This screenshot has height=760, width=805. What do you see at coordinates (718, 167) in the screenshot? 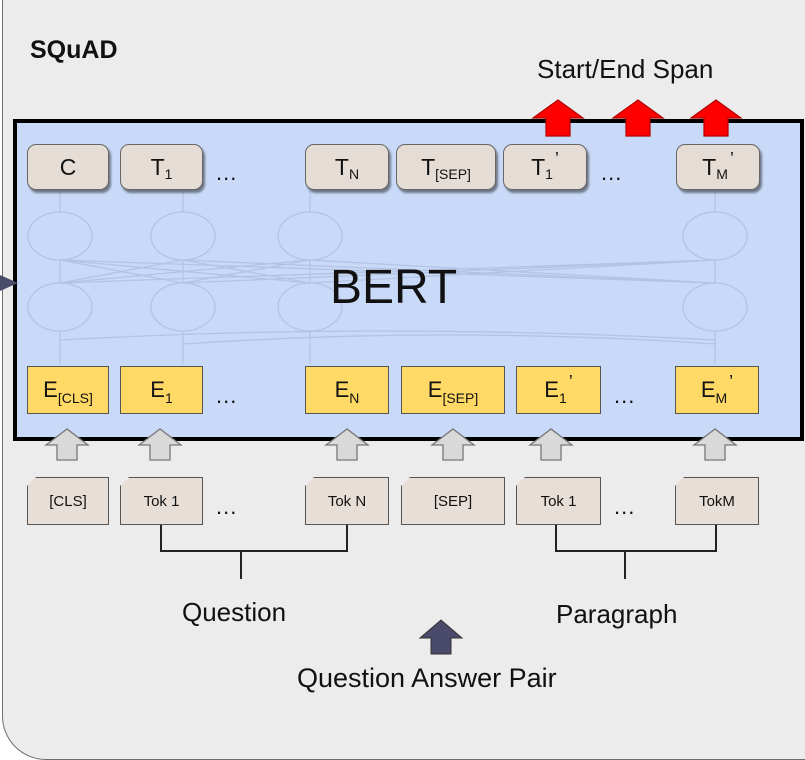
I see `output-token-tm-prime: T M’` at bounding box center [718, 167].